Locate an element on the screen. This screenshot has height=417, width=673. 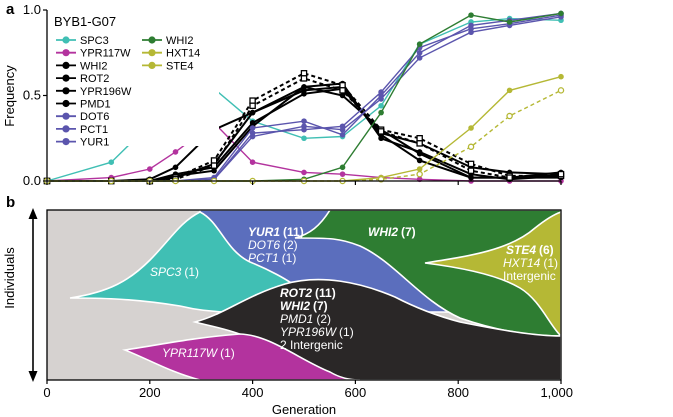
hxt14-gene: HXT14 is located at coordinates (522, 263).